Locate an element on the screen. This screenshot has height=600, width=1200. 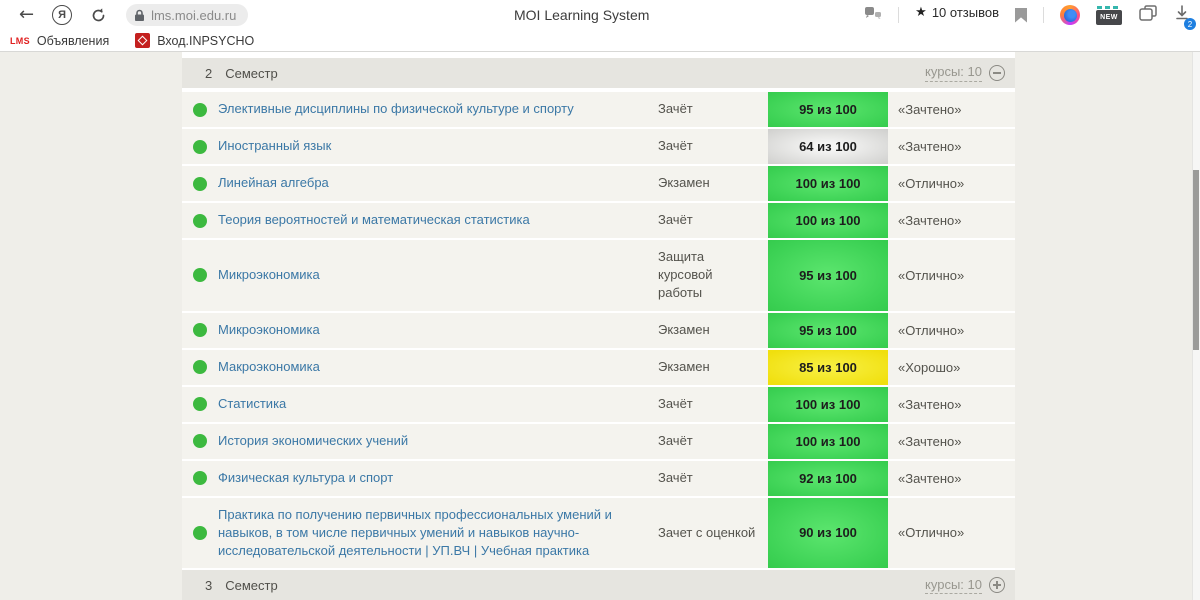
course-link: Линейная алгебра is located at coordinates (273, 183).